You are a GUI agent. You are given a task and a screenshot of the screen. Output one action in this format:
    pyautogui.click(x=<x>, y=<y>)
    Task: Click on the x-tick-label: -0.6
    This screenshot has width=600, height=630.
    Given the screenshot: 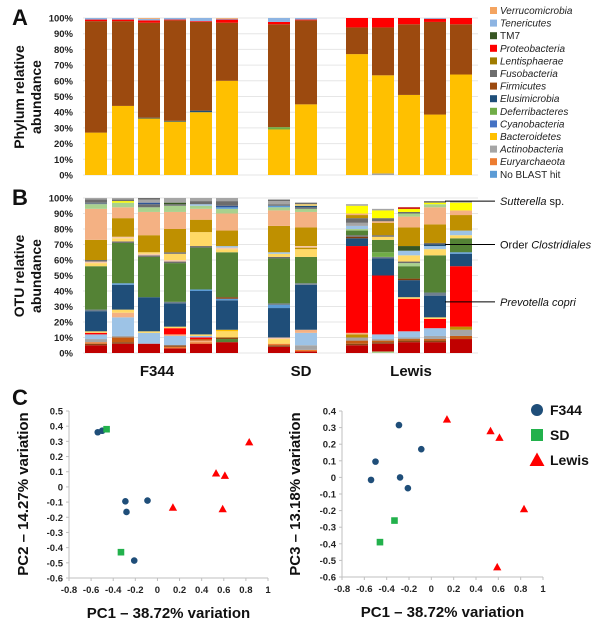 What is the action you would take?
    pyautogui.click(x=364, y=589)
    